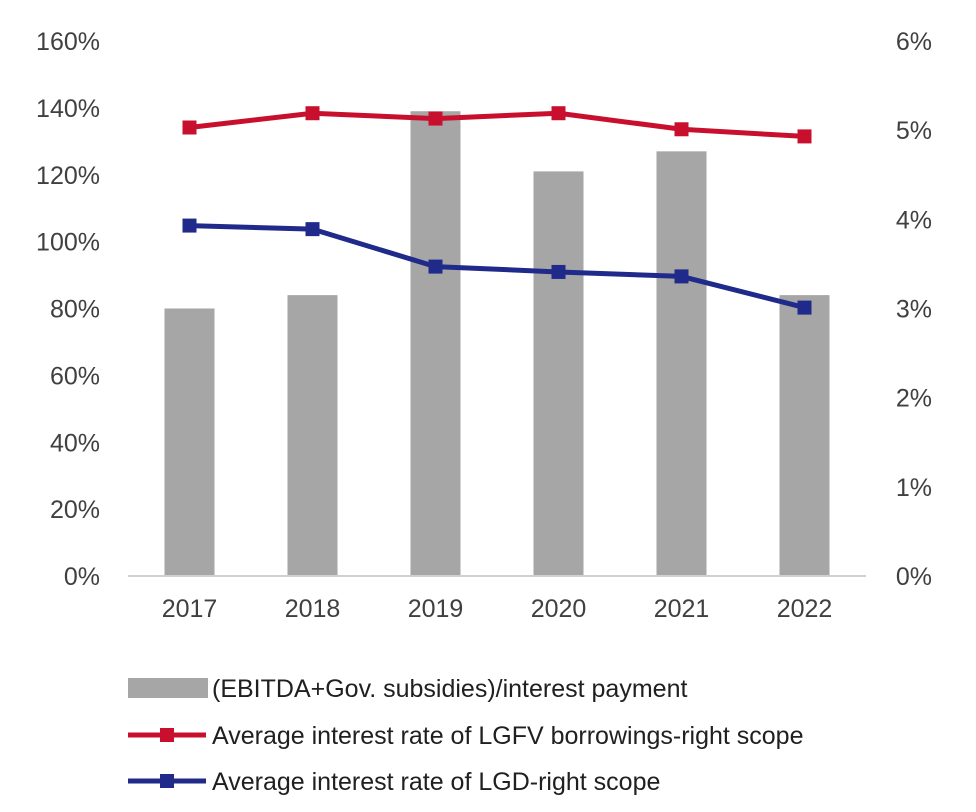 This screenshot has height=812, width=976. I want to click on marker-lgd-2018, so click(312, 229).